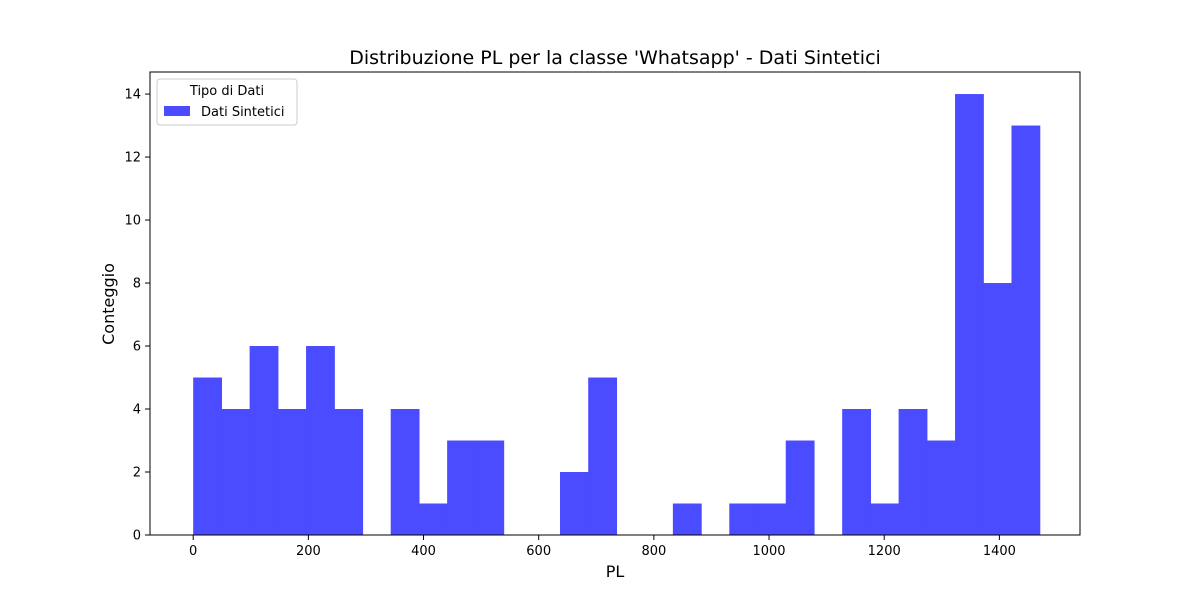 The image size is (1200, 600). What do you see at coordinates (226, 91) in the screenshot?
I see `legend-title: Tipo di Dati` at bounding box center [226, 91].